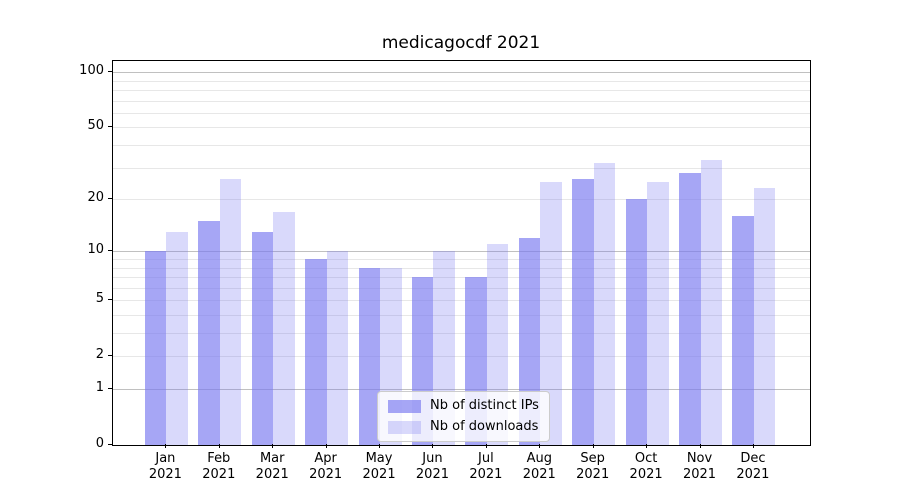  What do you see at coordinates (337, 348) in the screenshot?
I see `bar-downloads-apr` at bounding box center [337, 348].